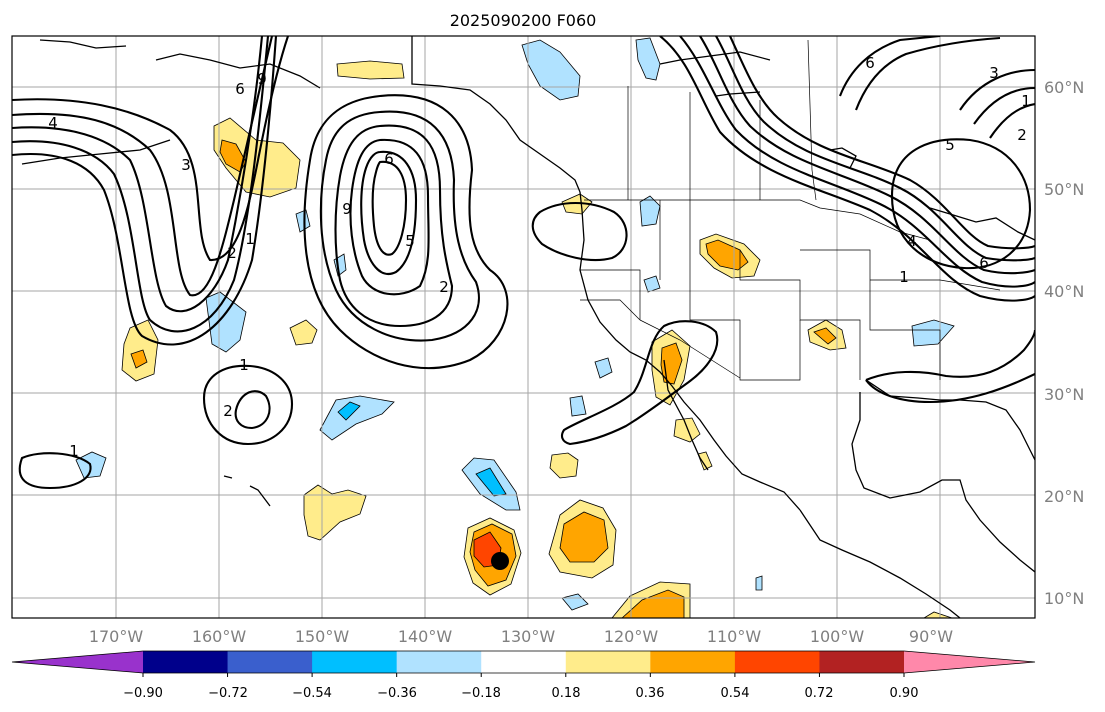  I want to click on lon-label: 160°W, so click(219, 636).